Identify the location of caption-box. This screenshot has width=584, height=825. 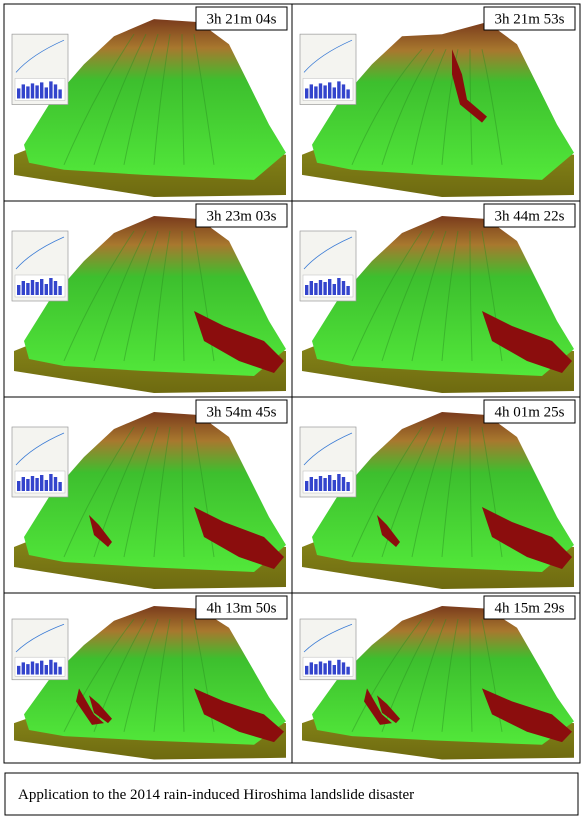
(291, 794).